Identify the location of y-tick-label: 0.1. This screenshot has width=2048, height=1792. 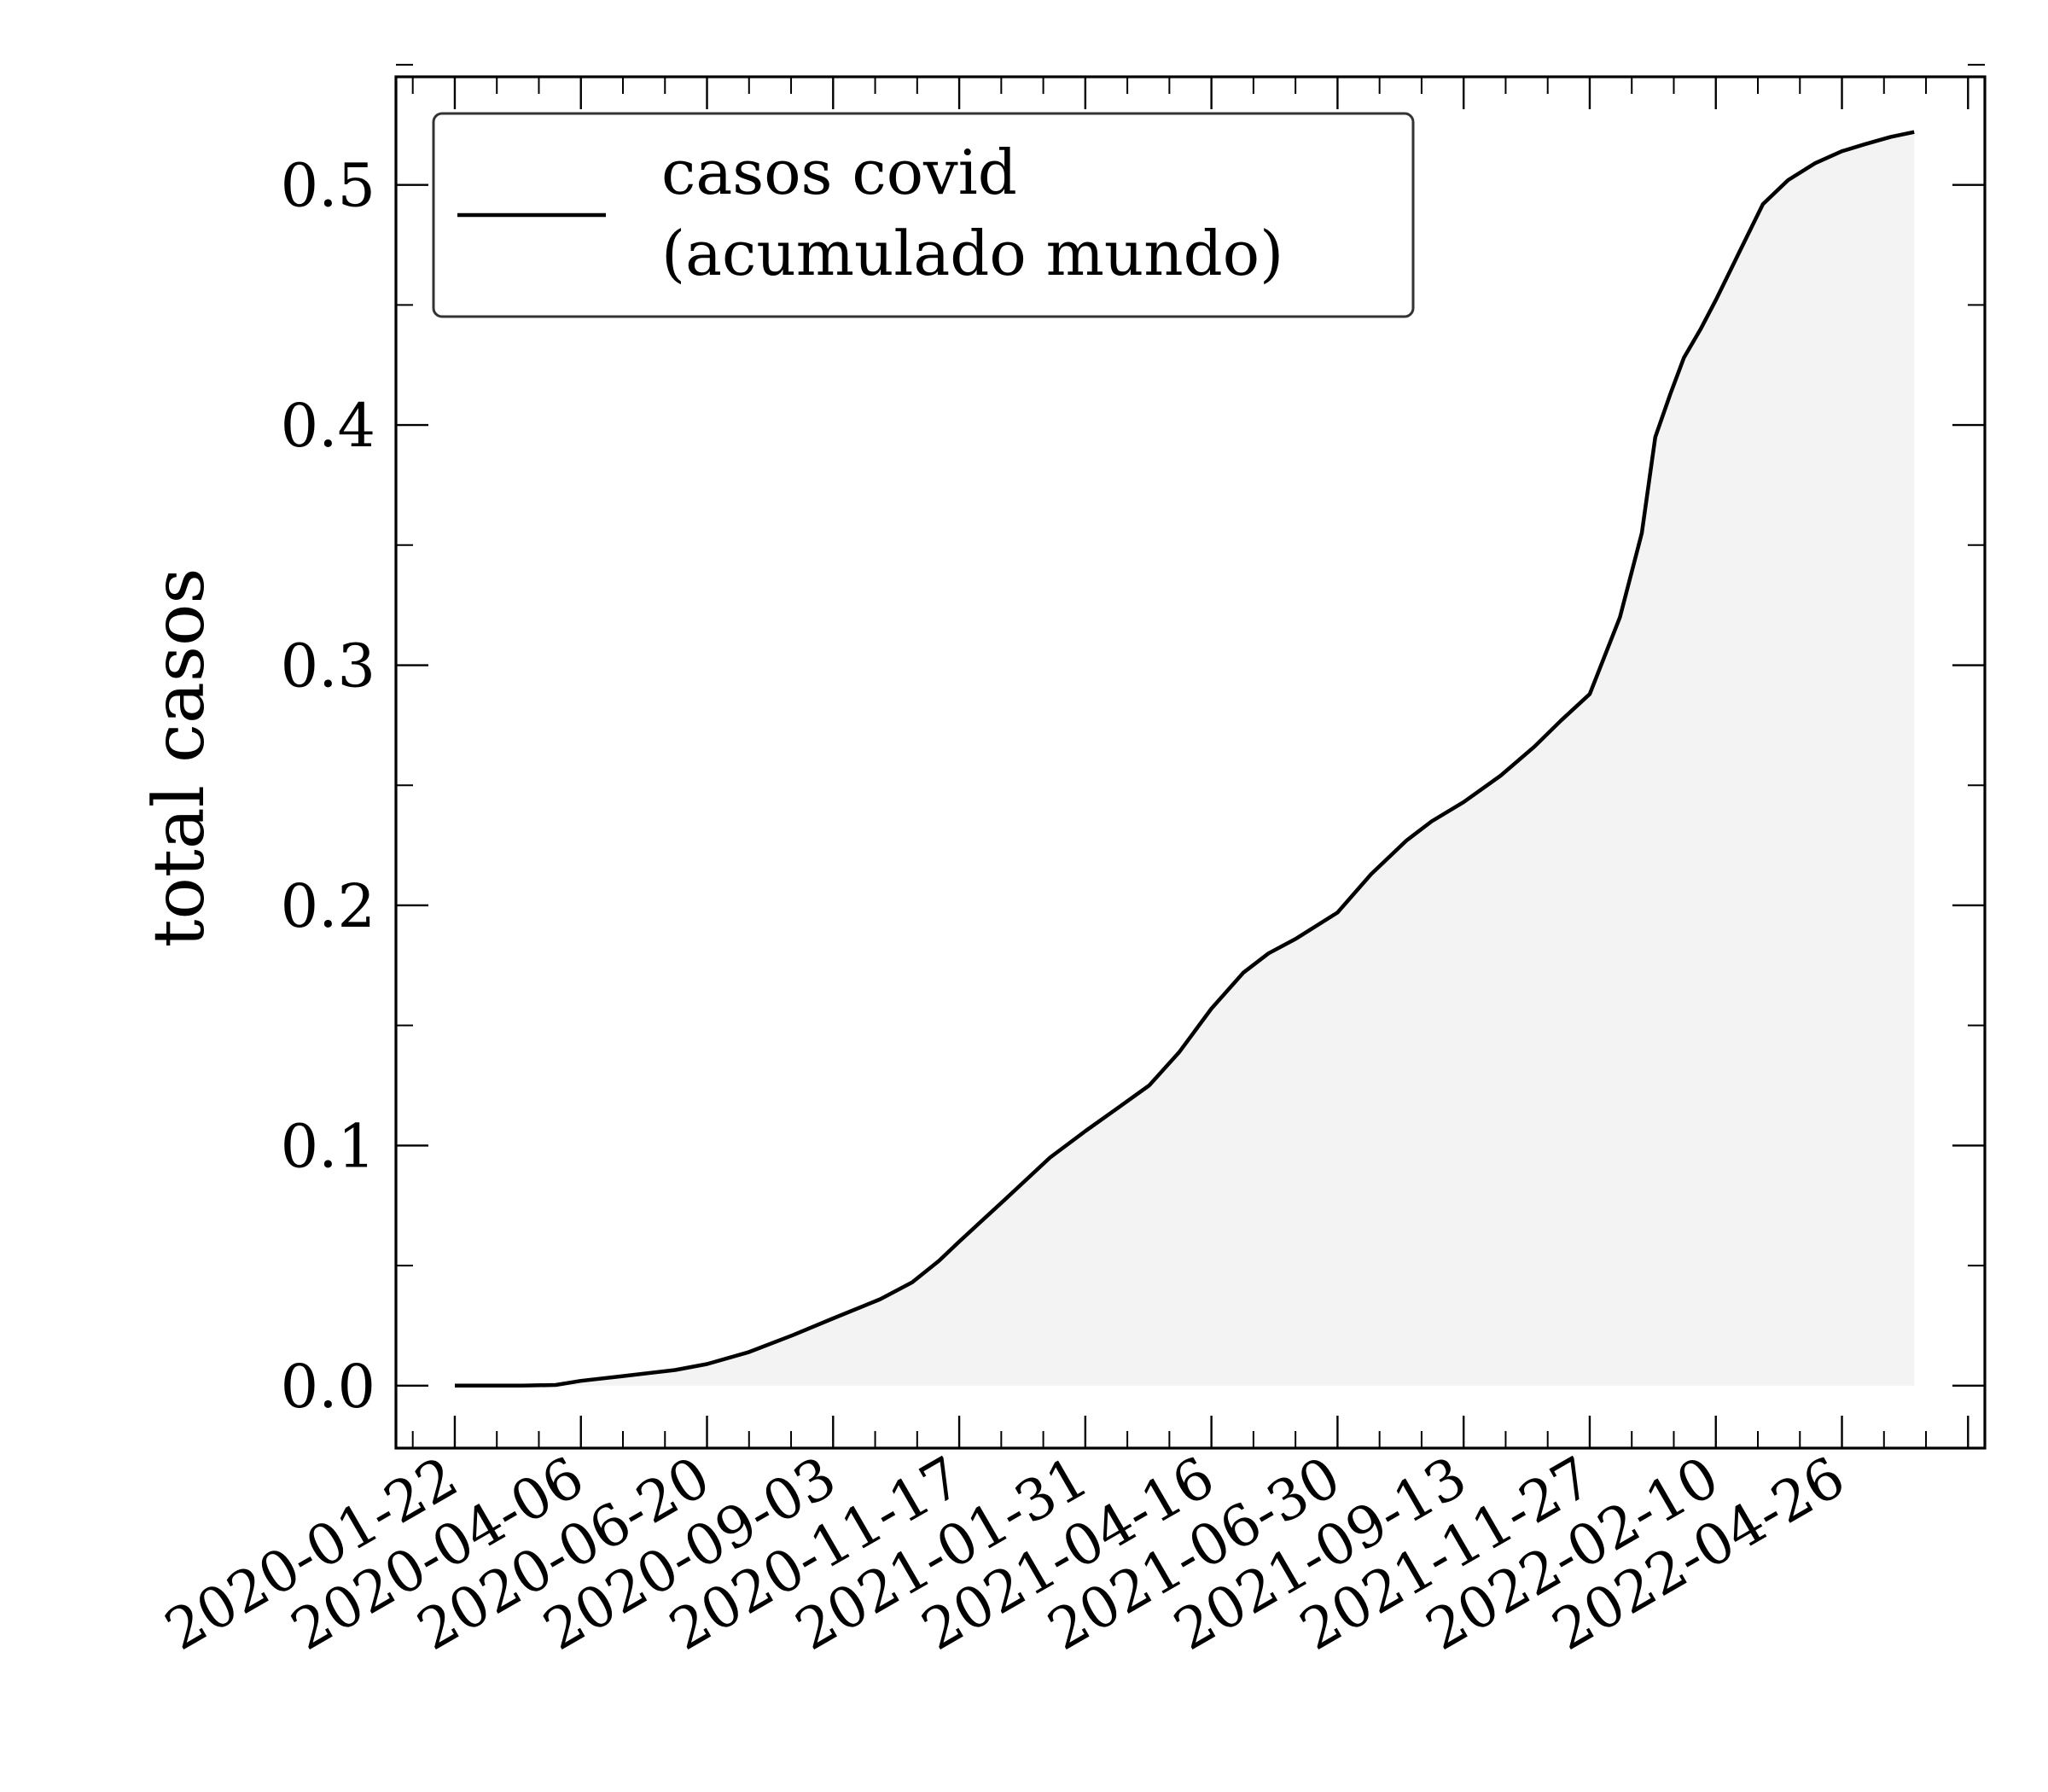
(328, 1146).